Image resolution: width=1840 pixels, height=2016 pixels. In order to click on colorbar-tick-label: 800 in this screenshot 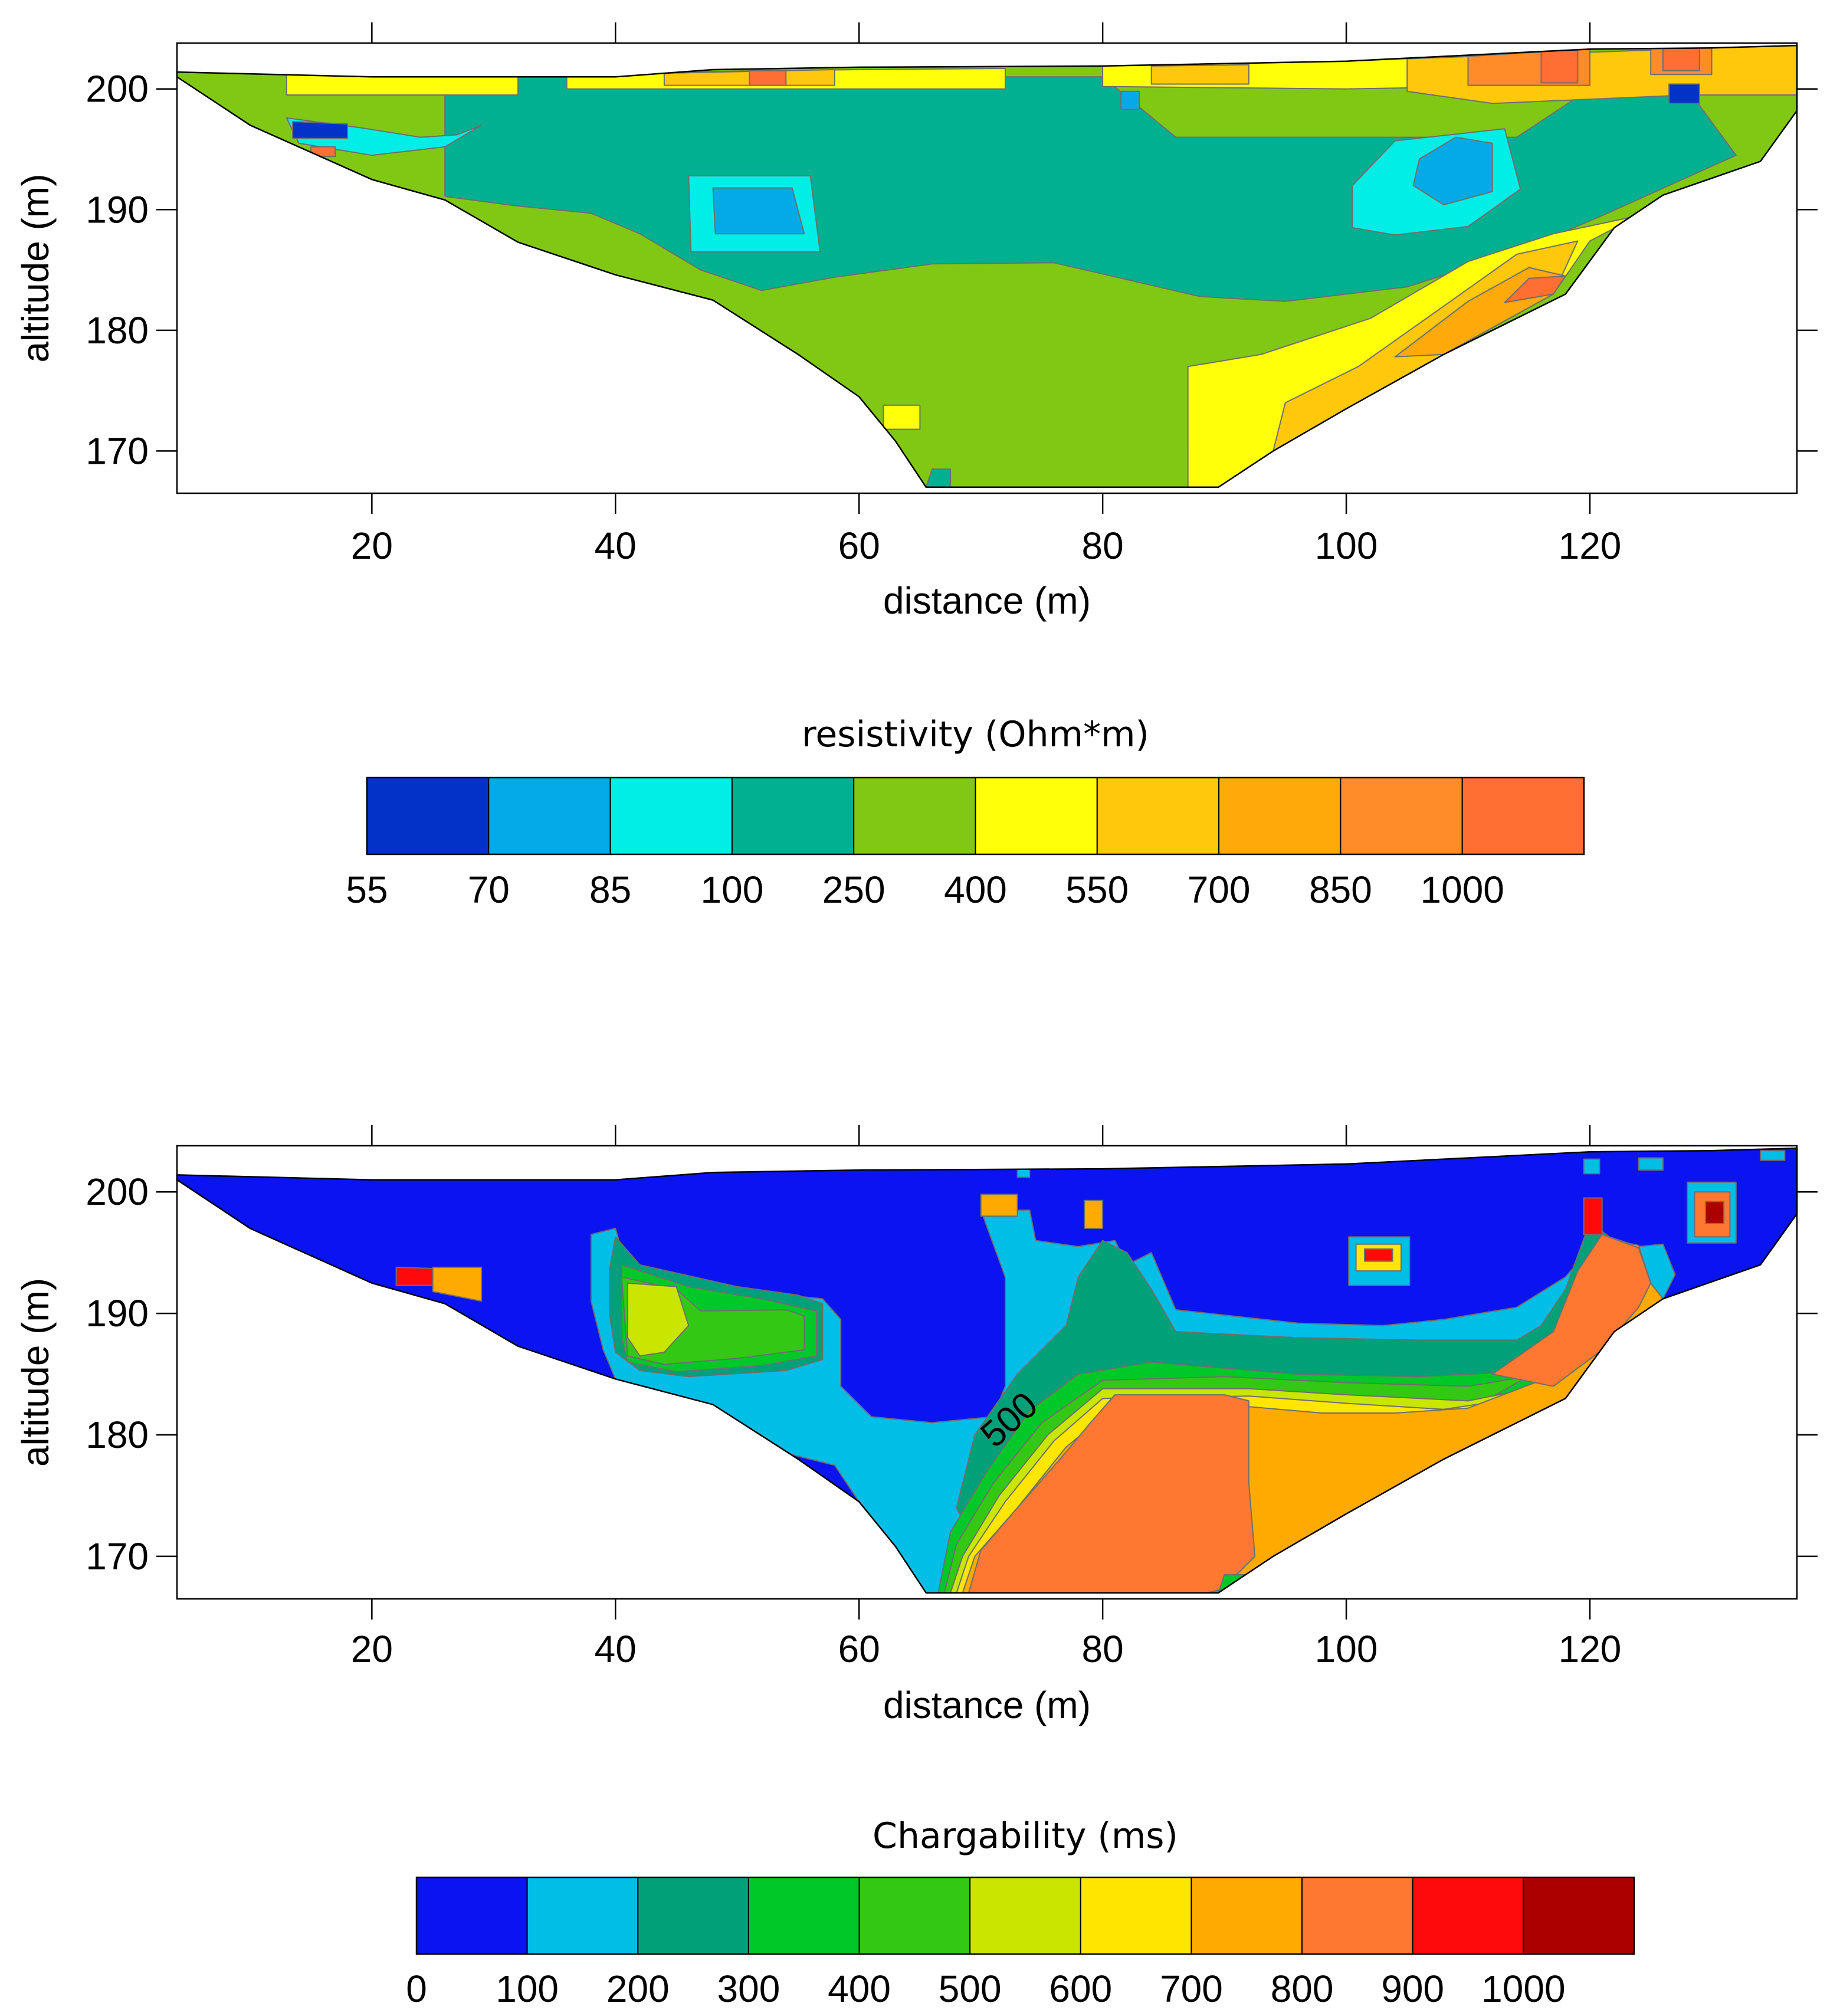, I will do `click(1302, 1989)`.